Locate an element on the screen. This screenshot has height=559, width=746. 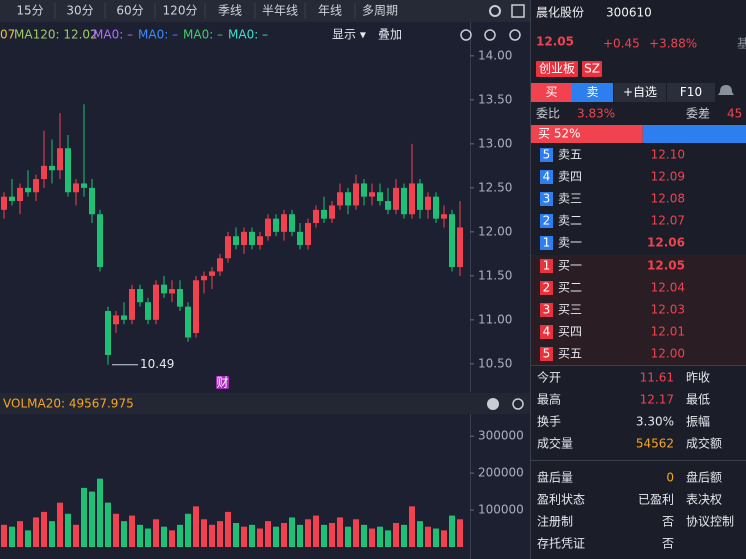
stat-value: 否 is located at coordinates (668, 544).